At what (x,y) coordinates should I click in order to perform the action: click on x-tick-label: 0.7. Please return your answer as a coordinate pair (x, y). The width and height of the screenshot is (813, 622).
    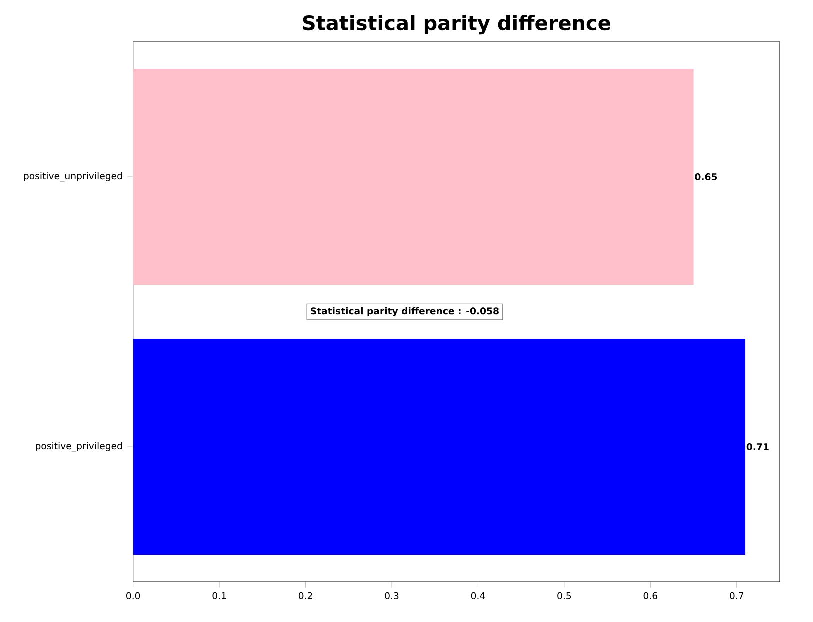
    Looking at the image, I should click on (737, 596).